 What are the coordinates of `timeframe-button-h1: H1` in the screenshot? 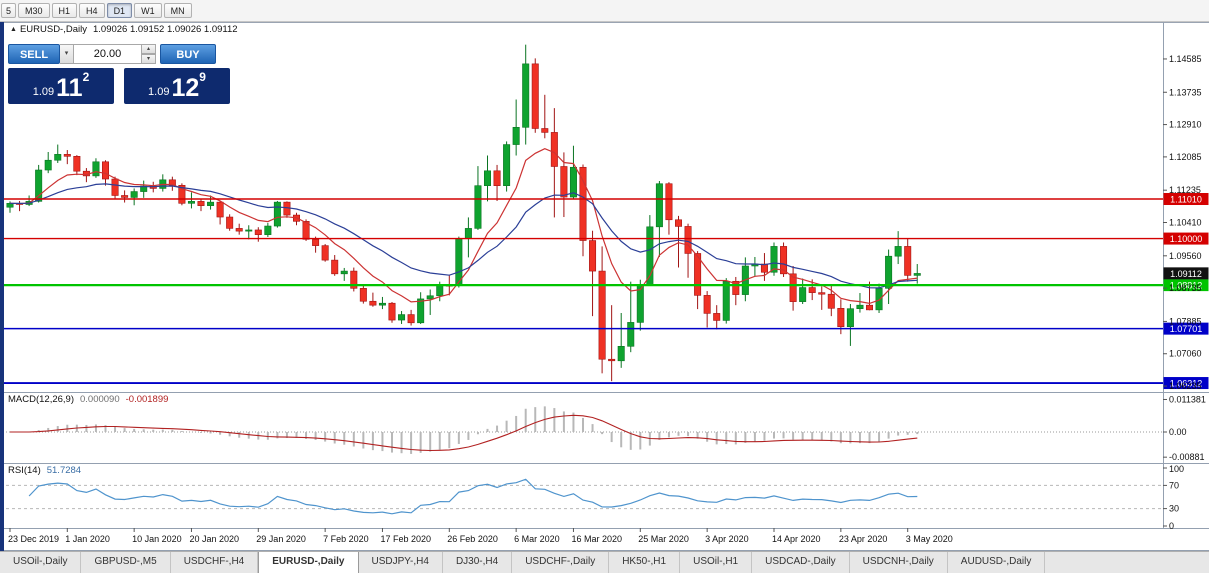 It's located at (64, 10).